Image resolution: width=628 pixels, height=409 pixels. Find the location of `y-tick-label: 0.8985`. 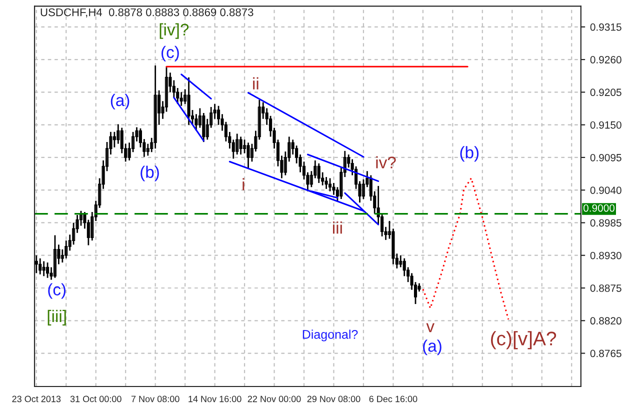

y-tick-label: 0.8985 is located at coordinates (606, 223).